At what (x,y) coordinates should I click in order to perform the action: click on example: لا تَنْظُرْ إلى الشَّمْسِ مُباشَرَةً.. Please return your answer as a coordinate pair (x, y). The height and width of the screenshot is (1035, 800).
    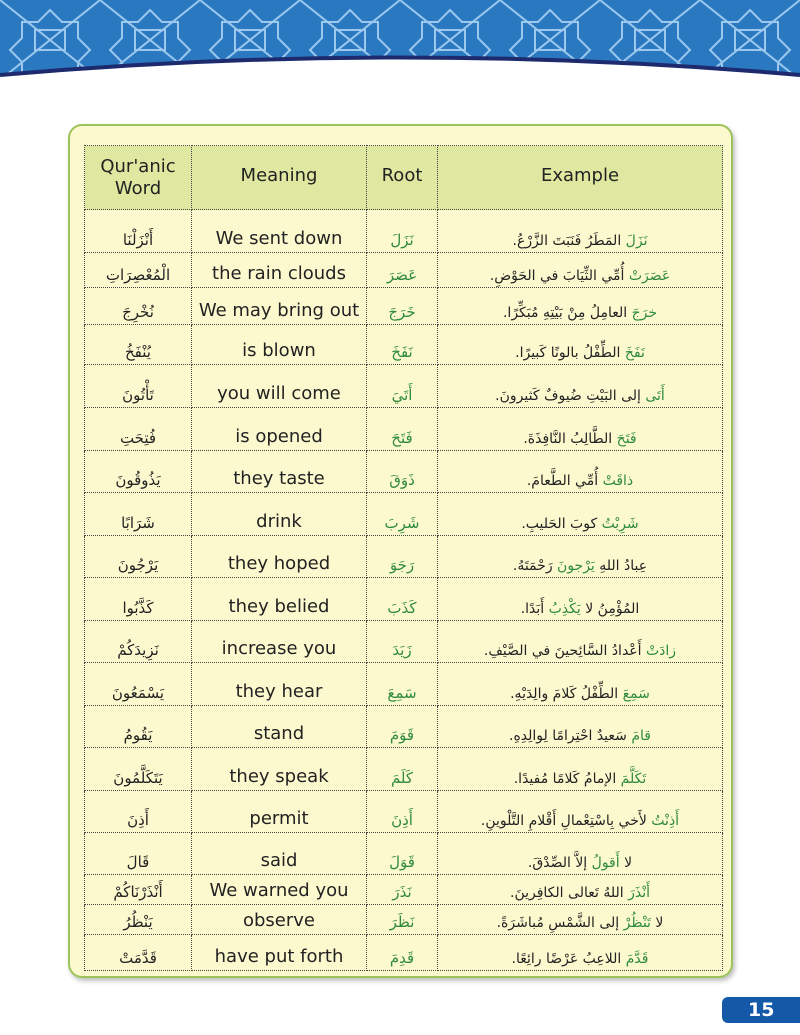
    Looking at the image, I should click on (580, 919).